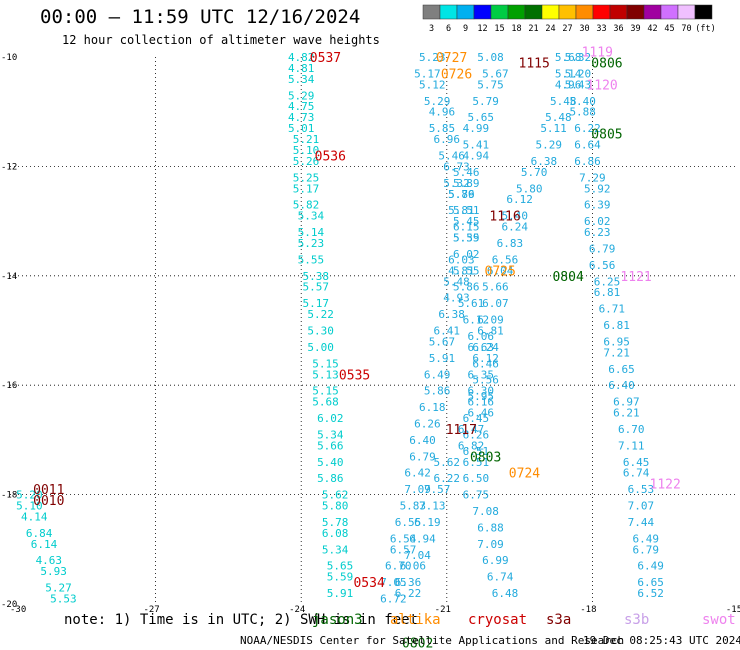  What do you see at coordinates (466, 254) in the screenshot?
I see `swh-value-label: 6.02` at bounding box center [466, 254].